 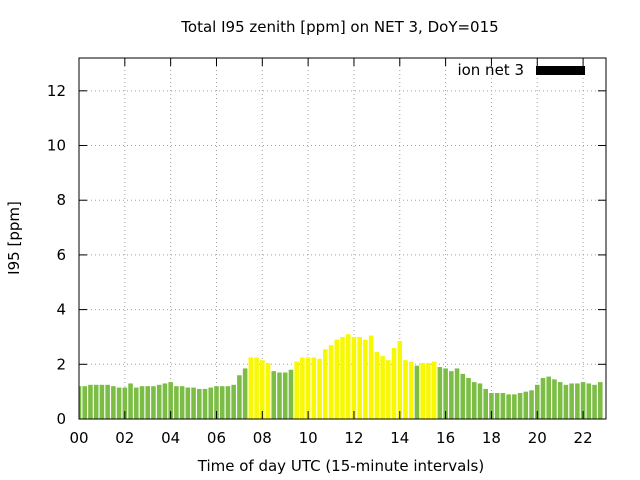 What do you see at coordinates (262, 438) in the screenshot?
I see `x-tick-label: 08` at bounding box center [262, 438].